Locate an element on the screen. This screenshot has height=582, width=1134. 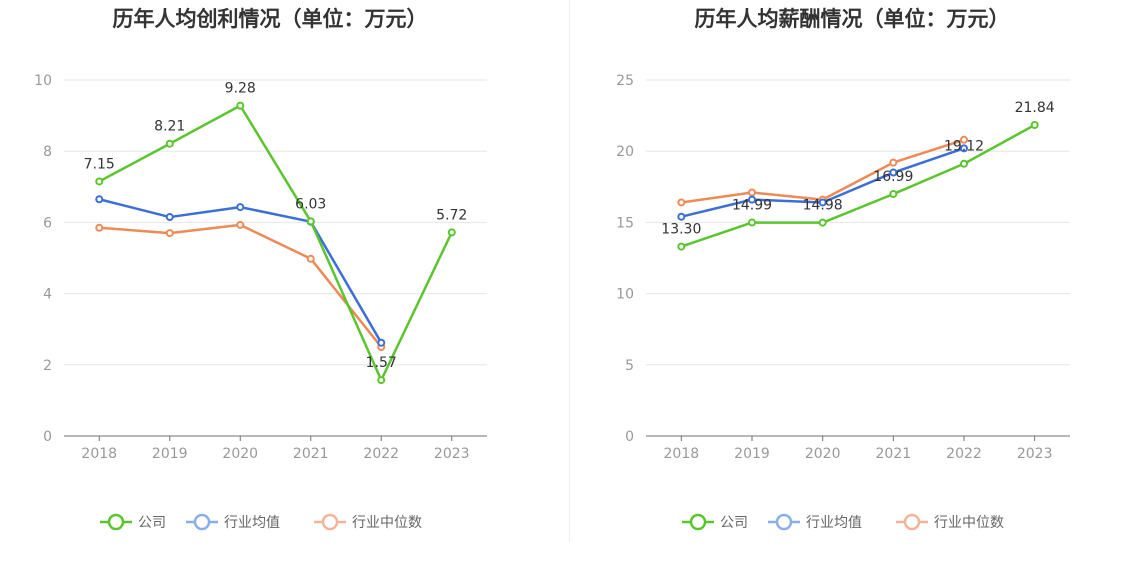
y-tick-label: 4 is located at coordinates (47, 295).